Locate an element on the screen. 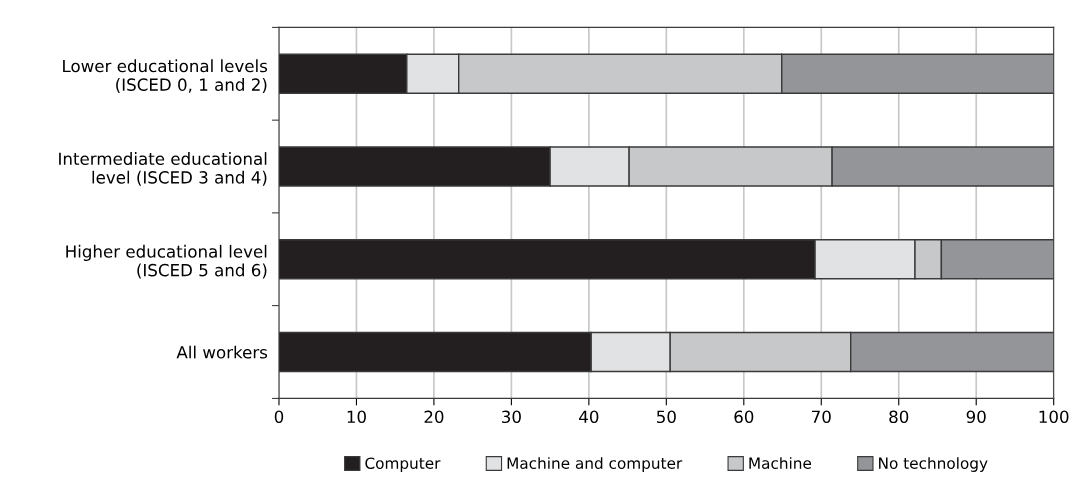  x-tick-label: 70 is located at coordinates (821, 417).